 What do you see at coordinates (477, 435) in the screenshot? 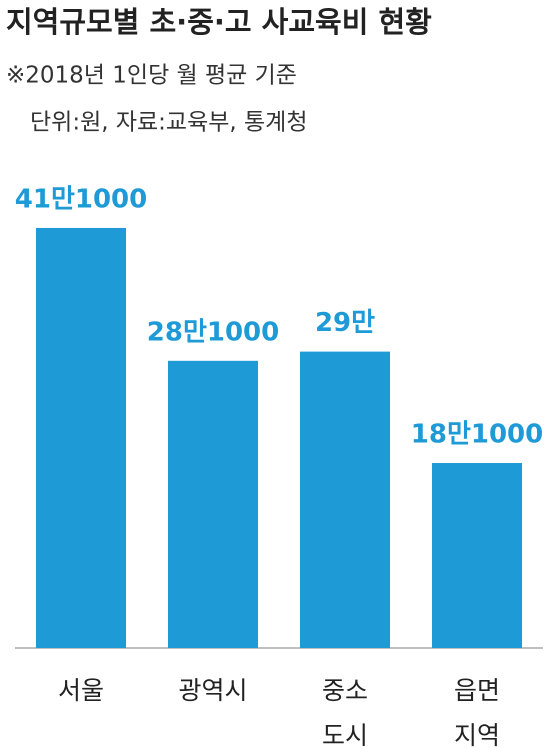
I see `value-label: 18만1000` at bounding box center [477, 435].